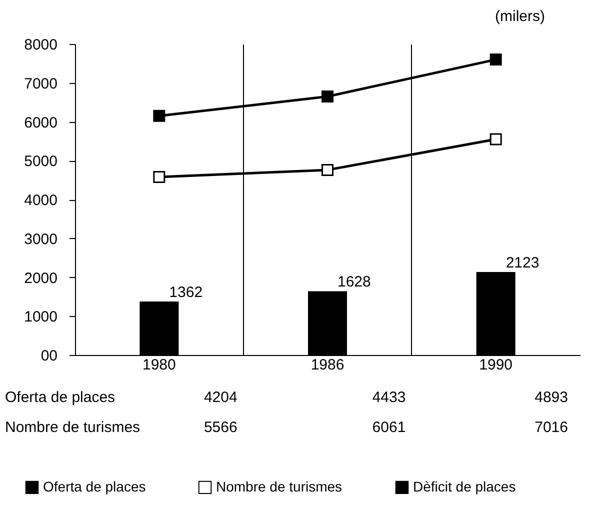  What do you see at coordinates (186, 293) in the screenshot?
I see `data-label: 1362` at bounding box center [186, 293].